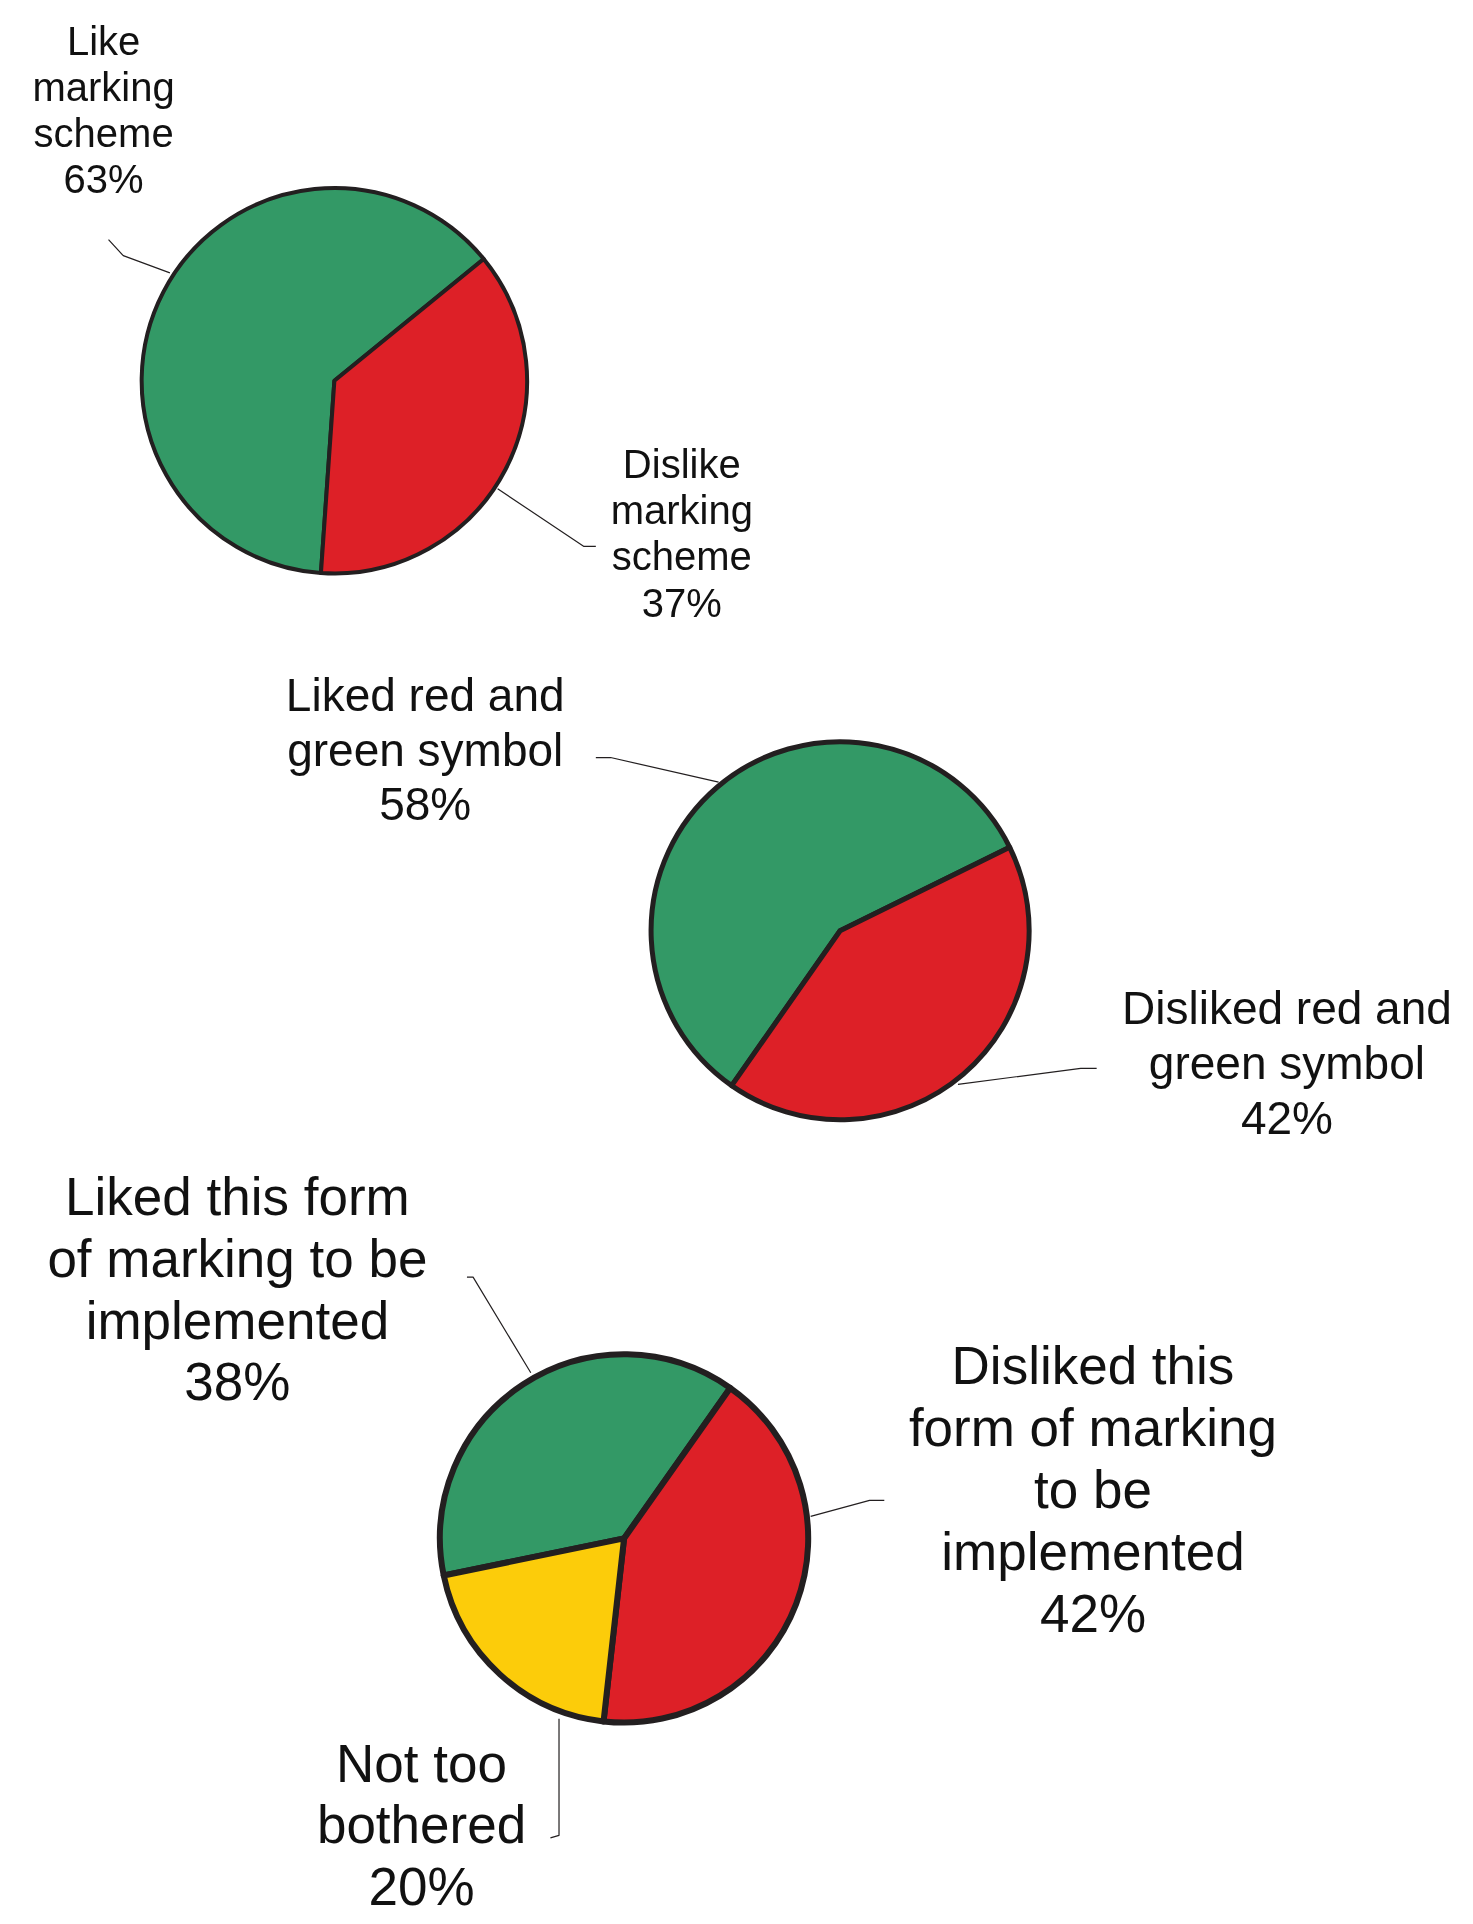  What do you see at coordinates (681, 602) in the screenshot?
I see `data-label: 37%` at bounding box center [681, 602].